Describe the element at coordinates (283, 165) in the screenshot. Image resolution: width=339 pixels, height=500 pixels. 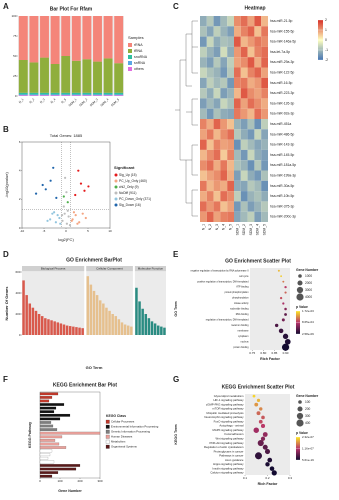
I see `row-label: hsa-miR-181a-5p` at that location.